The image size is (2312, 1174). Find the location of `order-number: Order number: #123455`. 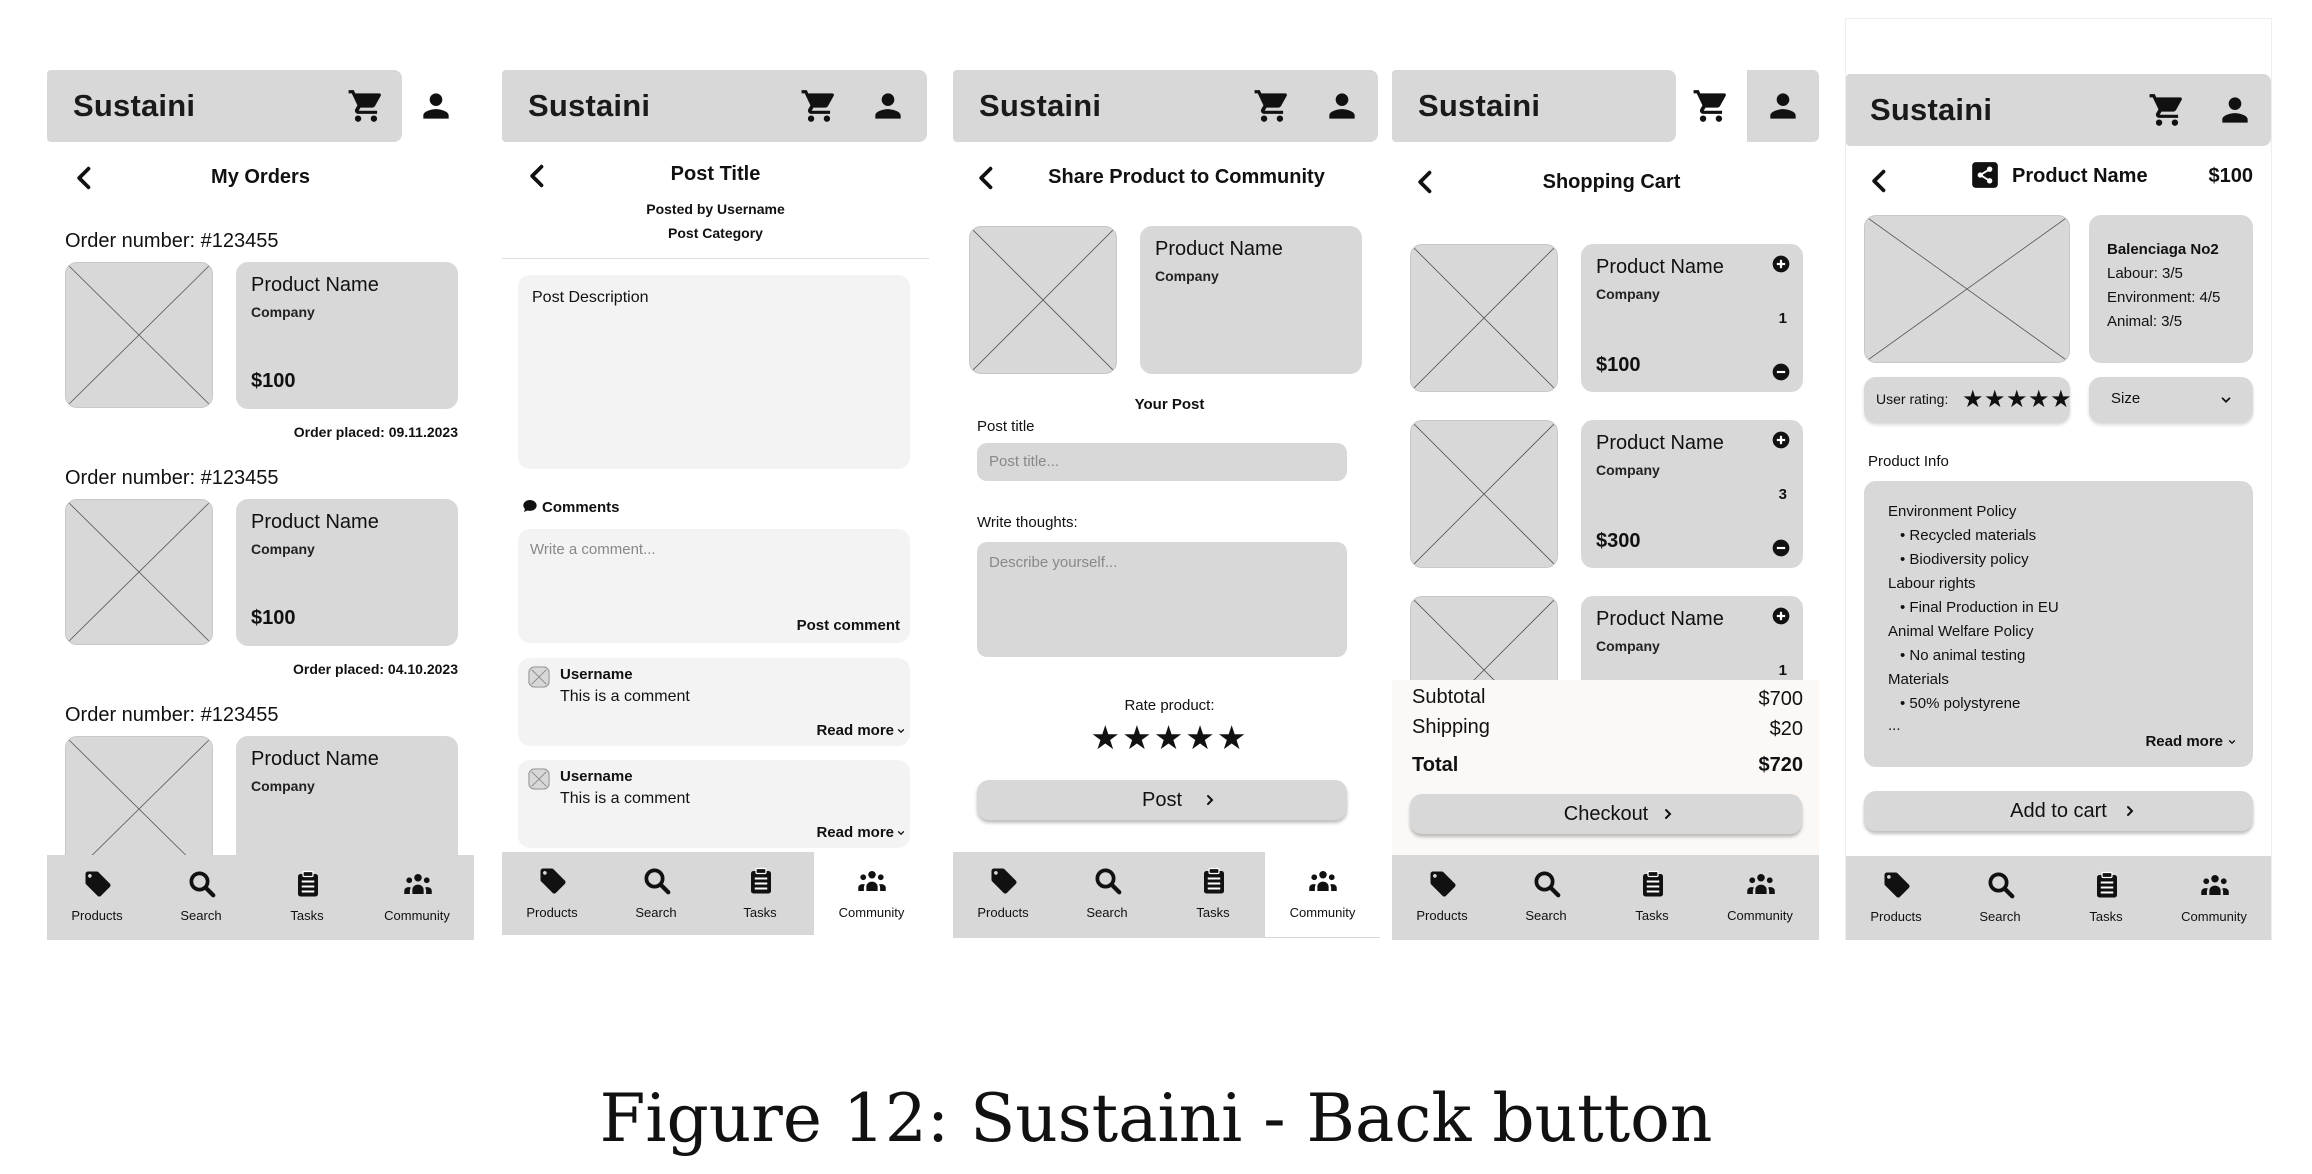

order-number: Order number: #123455 is located at coordinates (172, 478).